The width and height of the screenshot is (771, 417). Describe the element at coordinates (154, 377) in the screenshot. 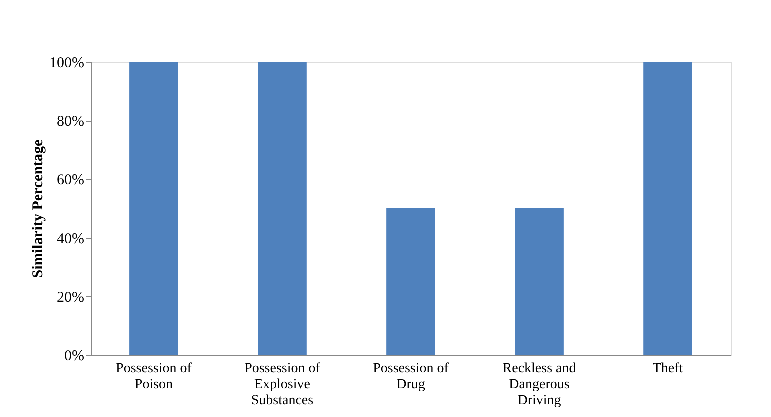

I see `x-tick-label: Possession of Poison` at that location.